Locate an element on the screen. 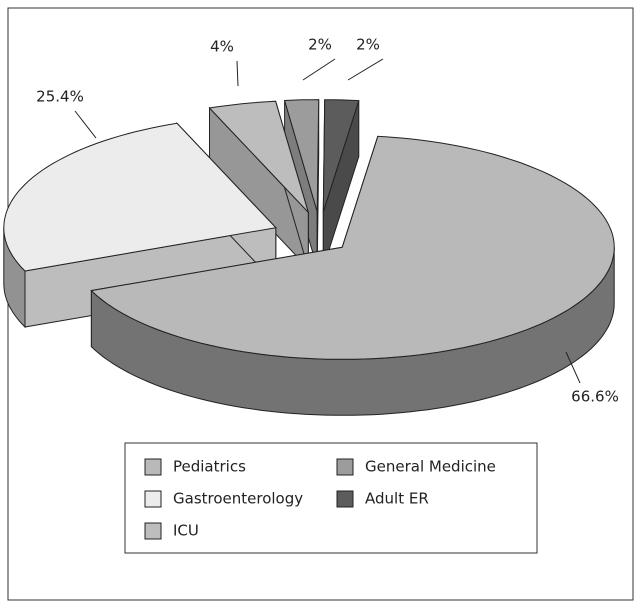 This screenshot has height=610, width=642. data-label: 25.4% is located at coordinates (60, 97).